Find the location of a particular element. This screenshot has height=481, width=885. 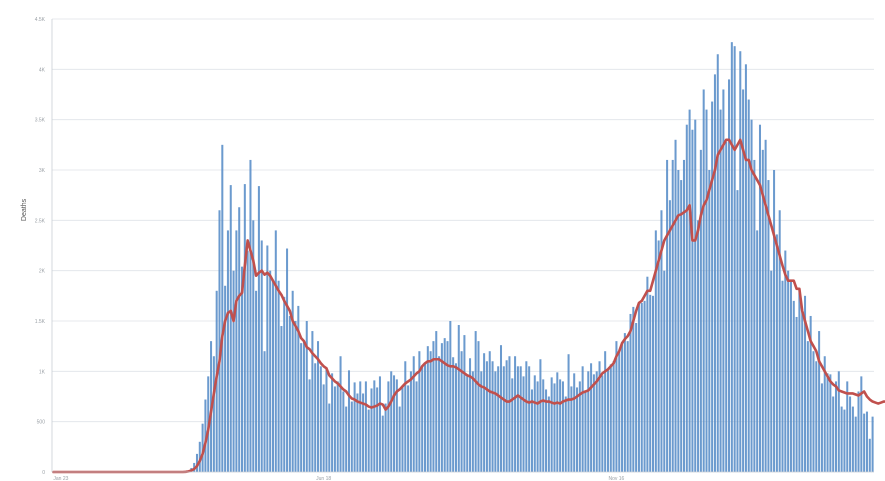

y-tick-label: 2K is located at coordinates (42, 272).